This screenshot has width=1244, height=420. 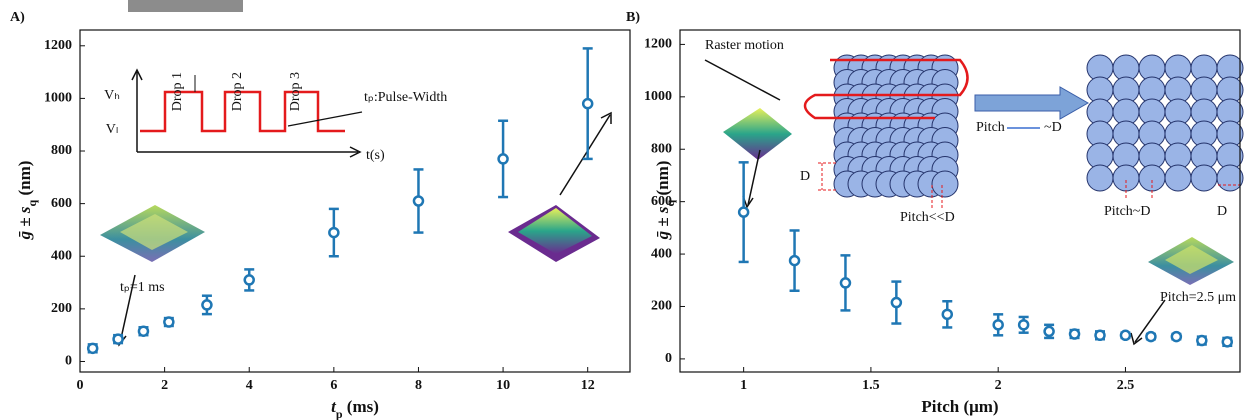 What do you see at coordinates (247, 113) in the screenshot?
I see `pulse-inset` at bounding box center [247, 113].